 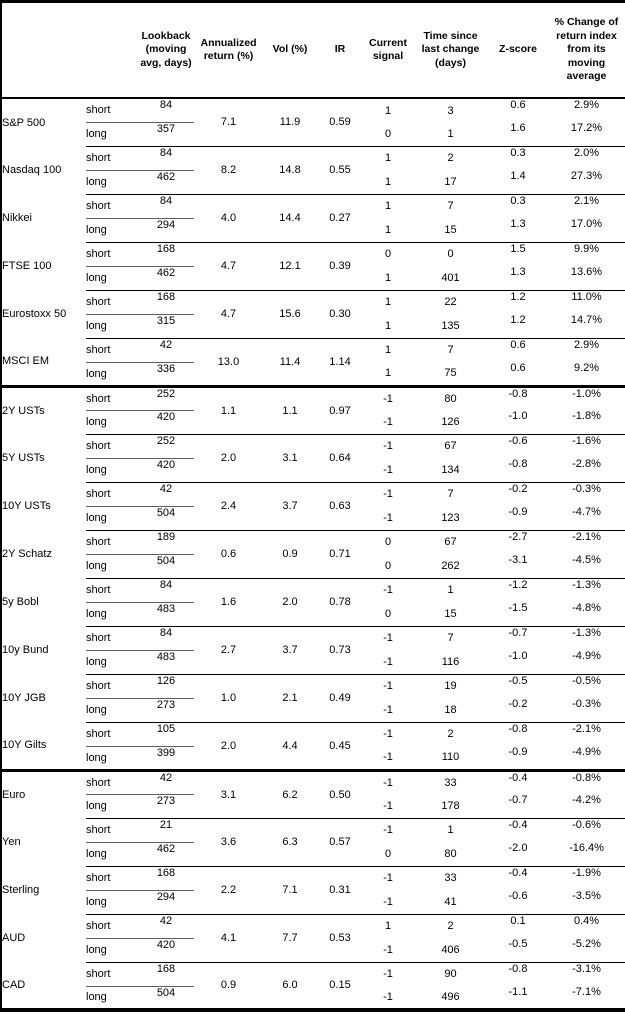 What do you see at coordinates (43, 50) in the screenshot?
I see `column-header-asset` at bounding box center [43, 50].